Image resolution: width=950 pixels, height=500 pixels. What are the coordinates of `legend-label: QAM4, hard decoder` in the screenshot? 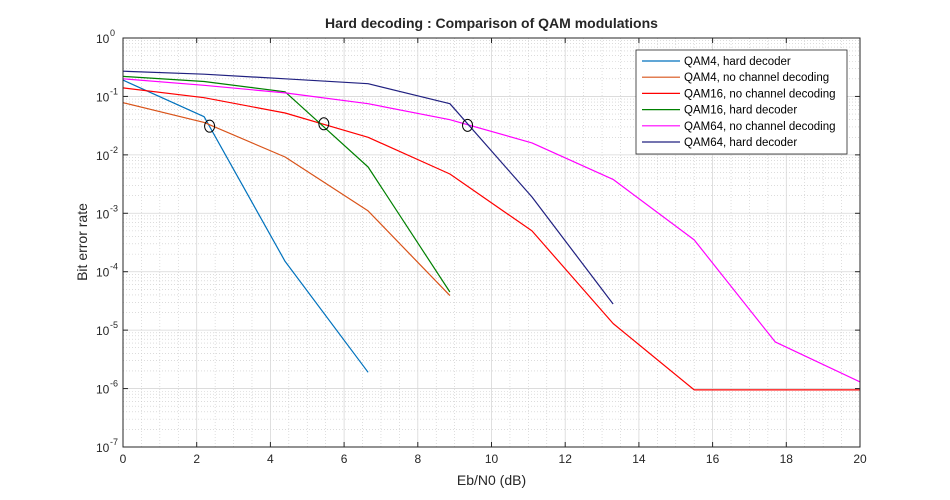 It's located at (737, 62).